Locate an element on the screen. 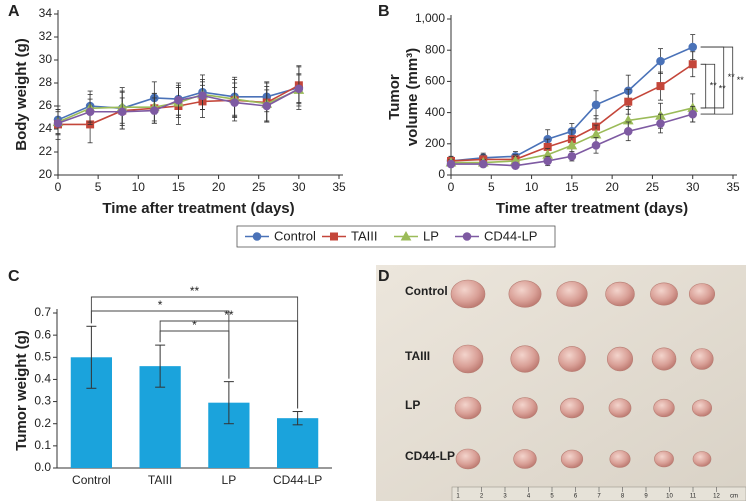 This screenshot has height=501, width=746. panel-label: A is located at coordinates (14, 11).